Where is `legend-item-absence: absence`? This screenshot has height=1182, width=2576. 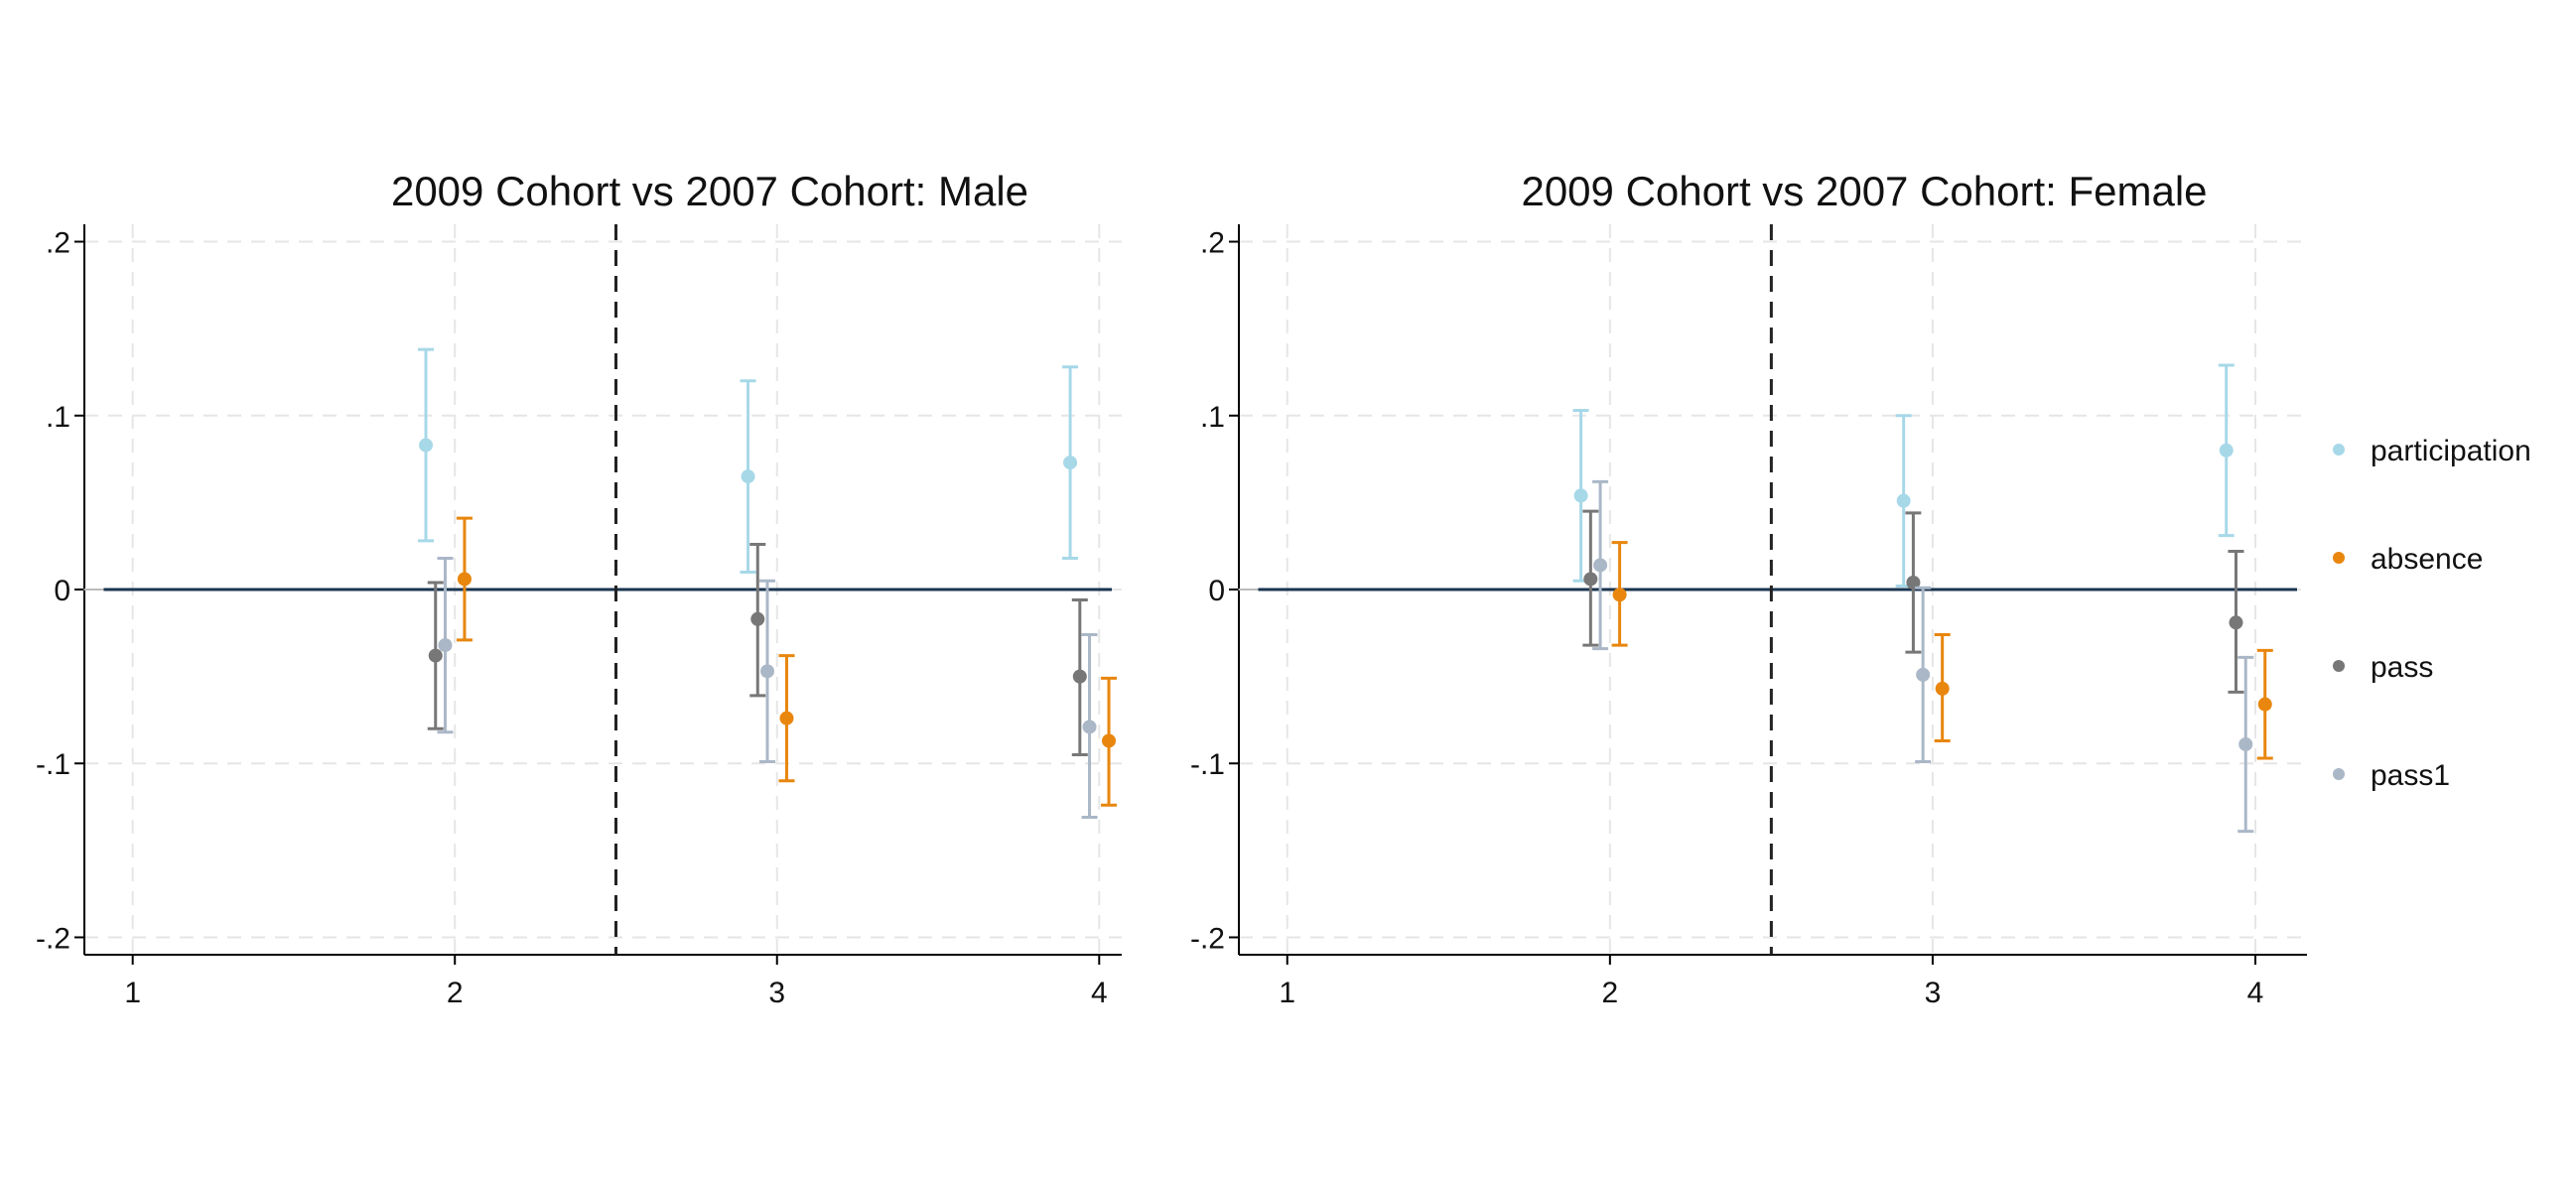
legend-item-absence: absence is located at coordinates (2408, 559).